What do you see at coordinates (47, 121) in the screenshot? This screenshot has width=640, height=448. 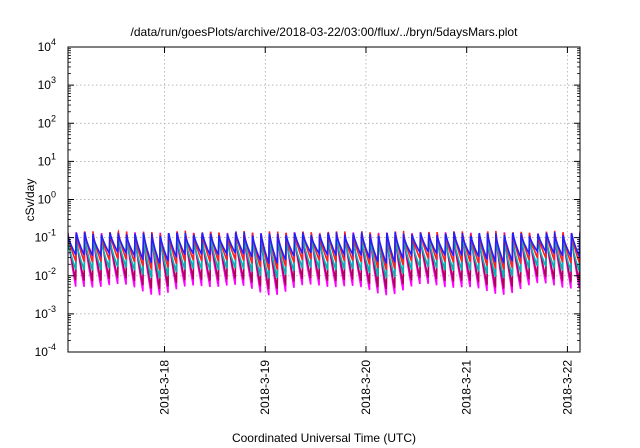 I see `y-tick-label: 10²` at bounding box center [47, 121].